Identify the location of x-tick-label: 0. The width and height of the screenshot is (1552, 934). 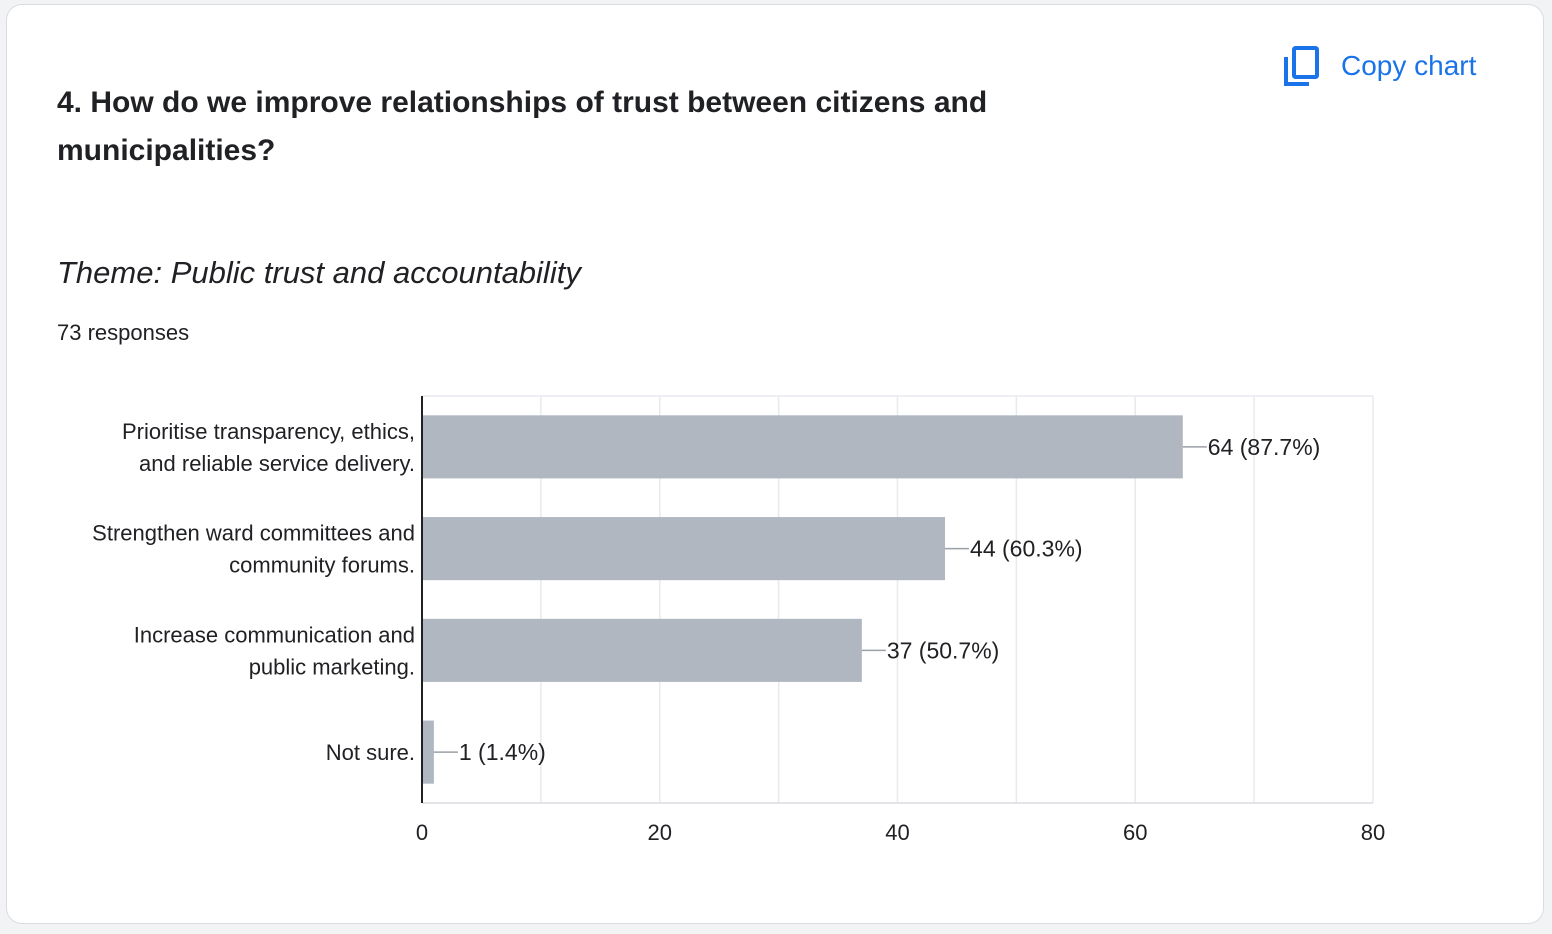
(422, 832).